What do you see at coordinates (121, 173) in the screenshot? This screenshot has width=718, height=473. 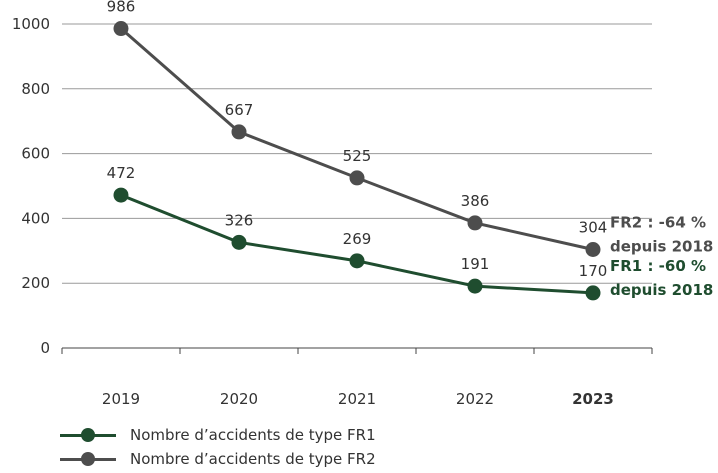 I see `data-label: 472` at bounding box center [121, 173].